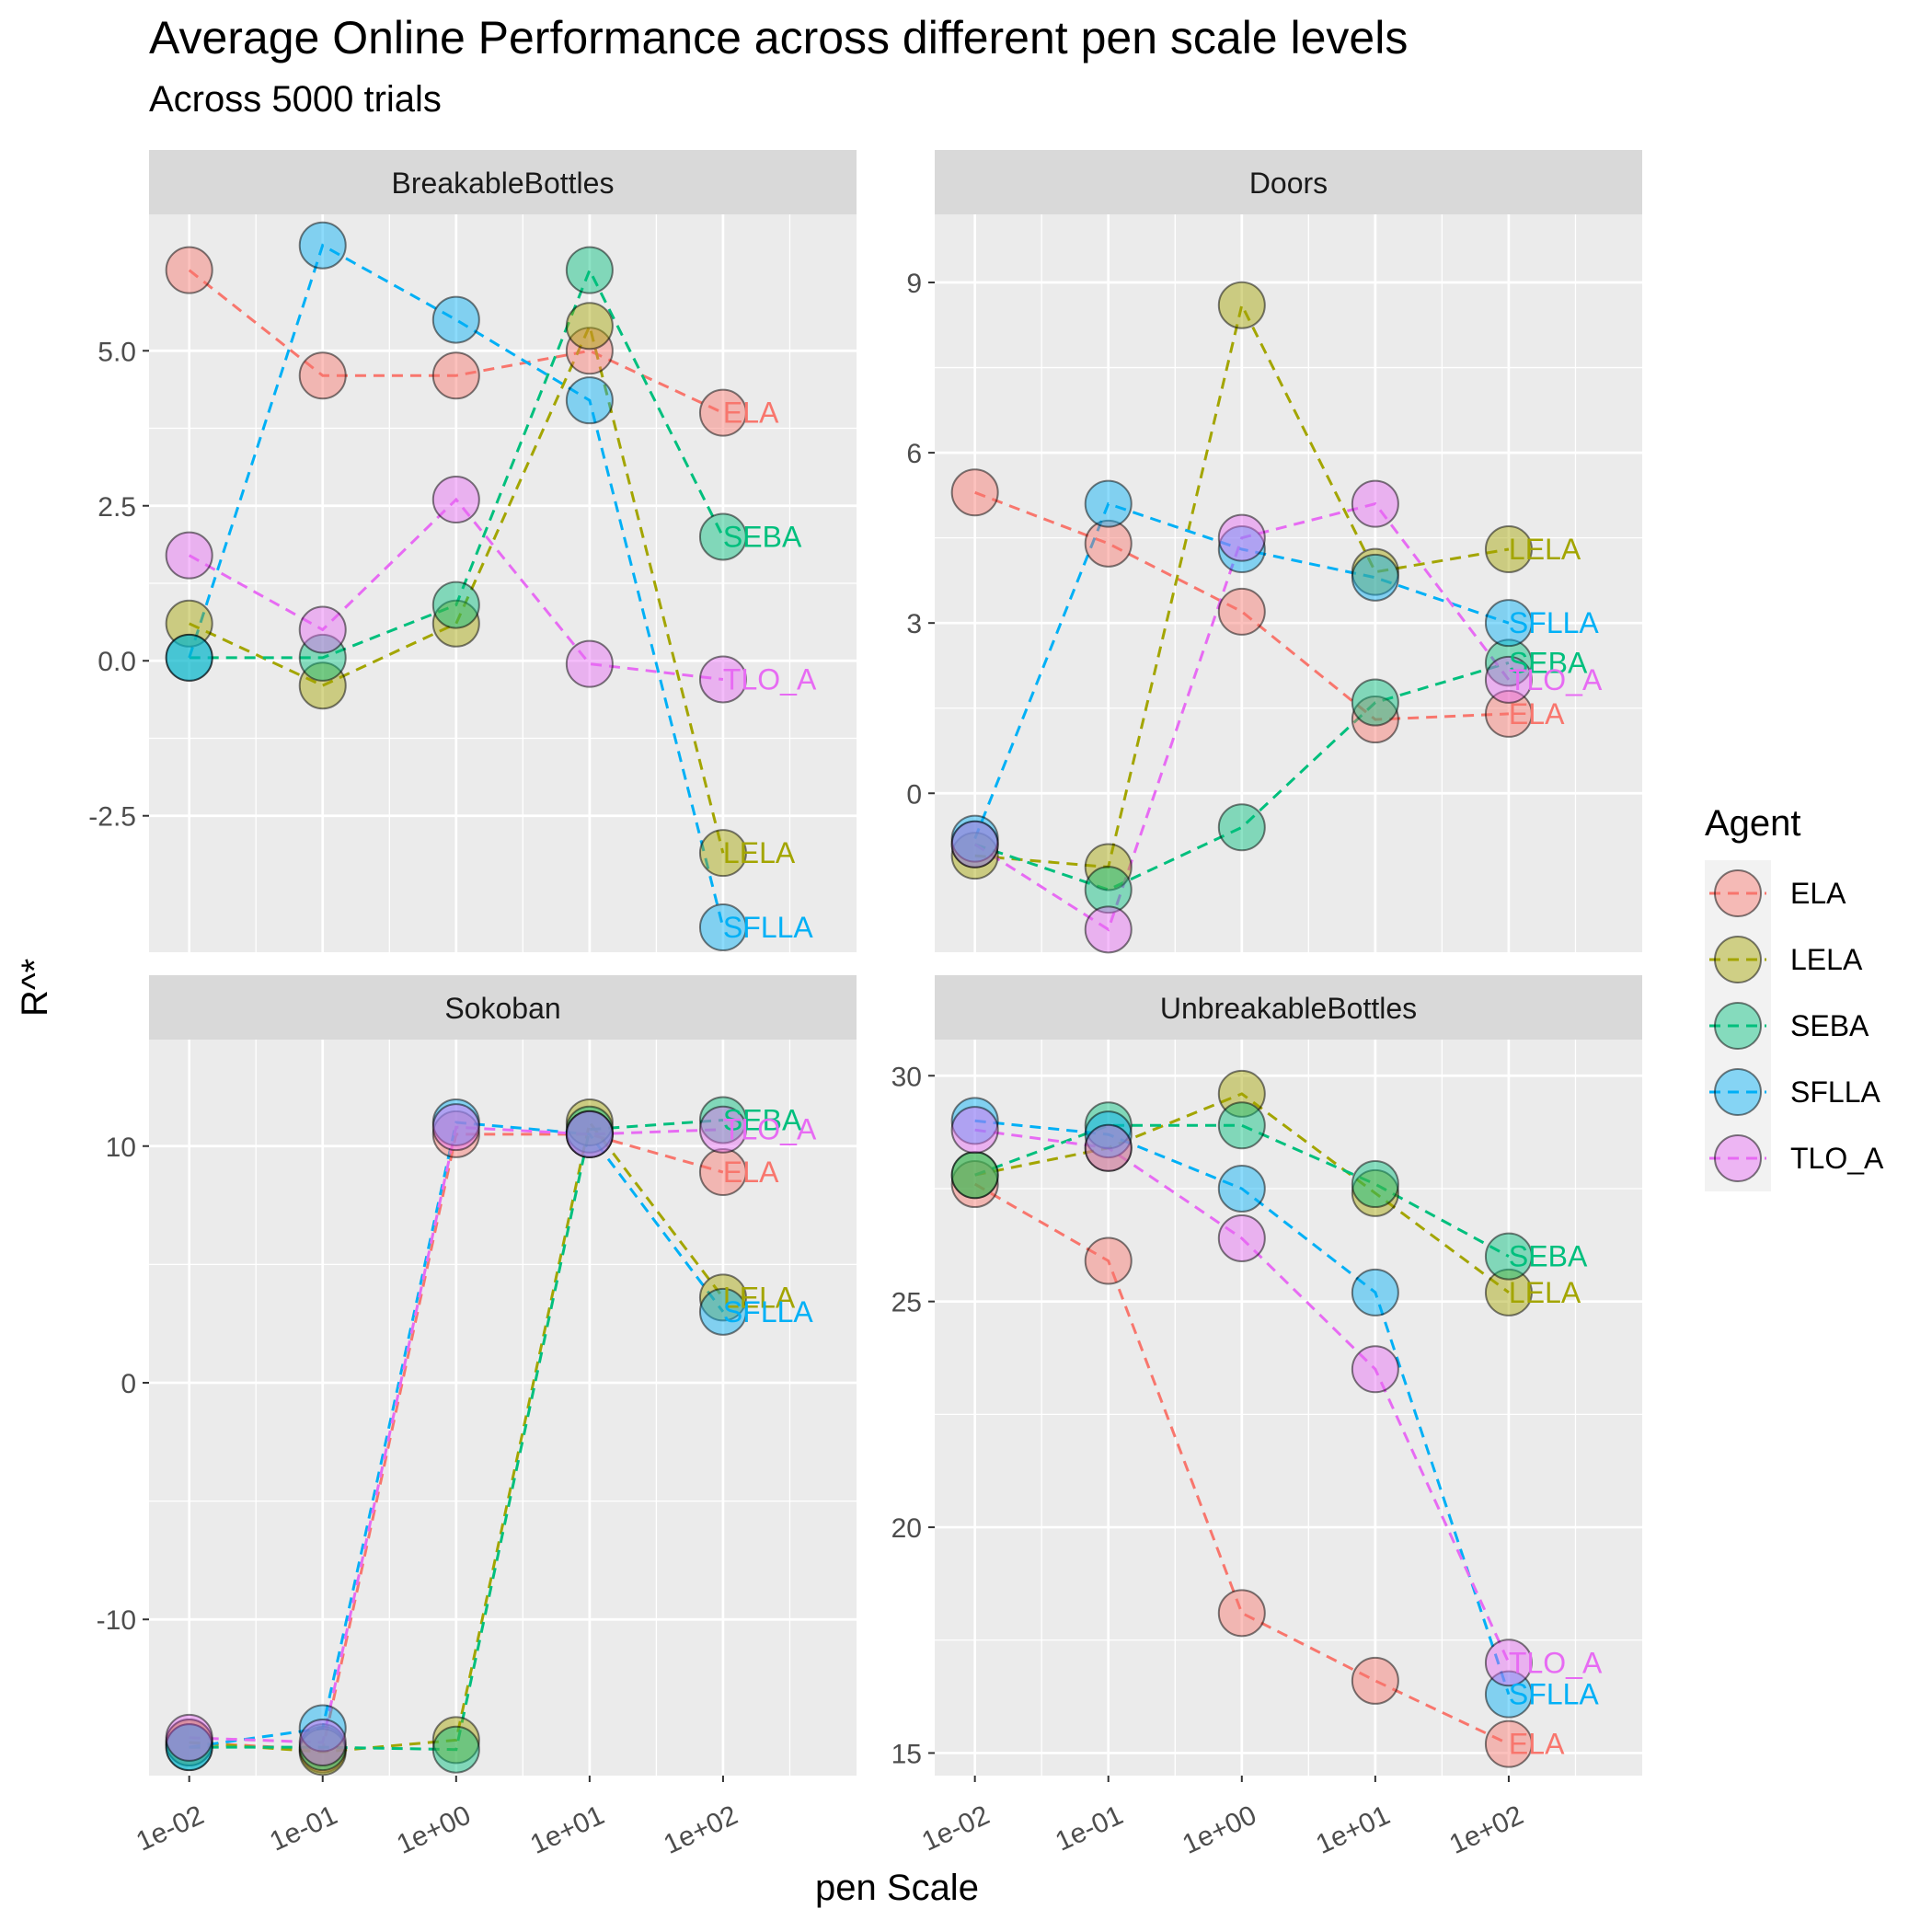 This screenshot has height=1932, width=1932. What do you see at coordinates (955, 1828) in the screenshot?
I see `x-tick-label: 1e-02` at bounding box center [955, 1828].